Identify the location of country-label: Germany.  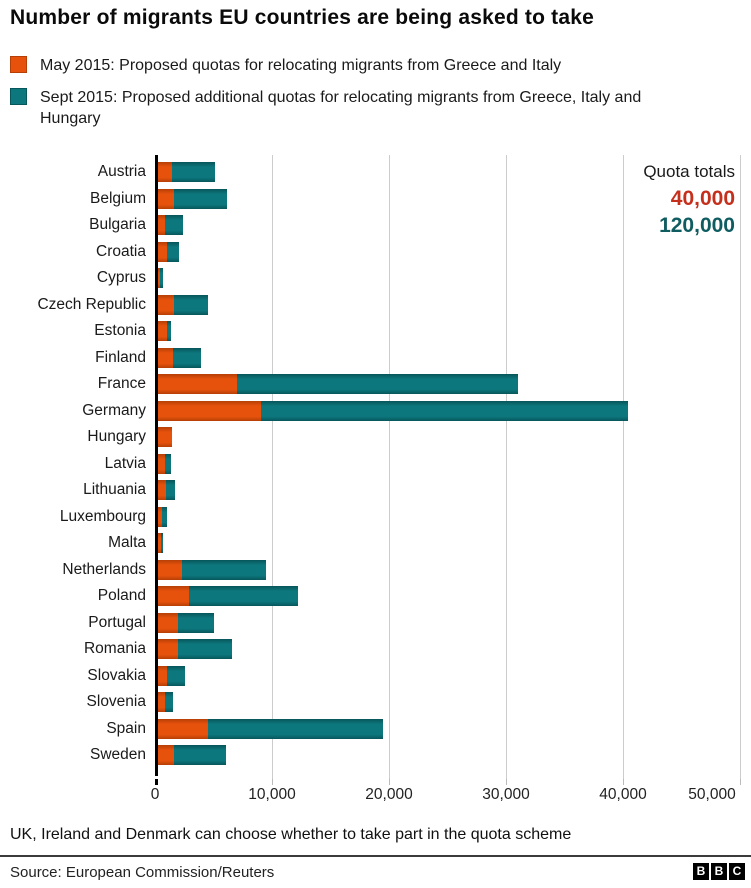
(114, 410).